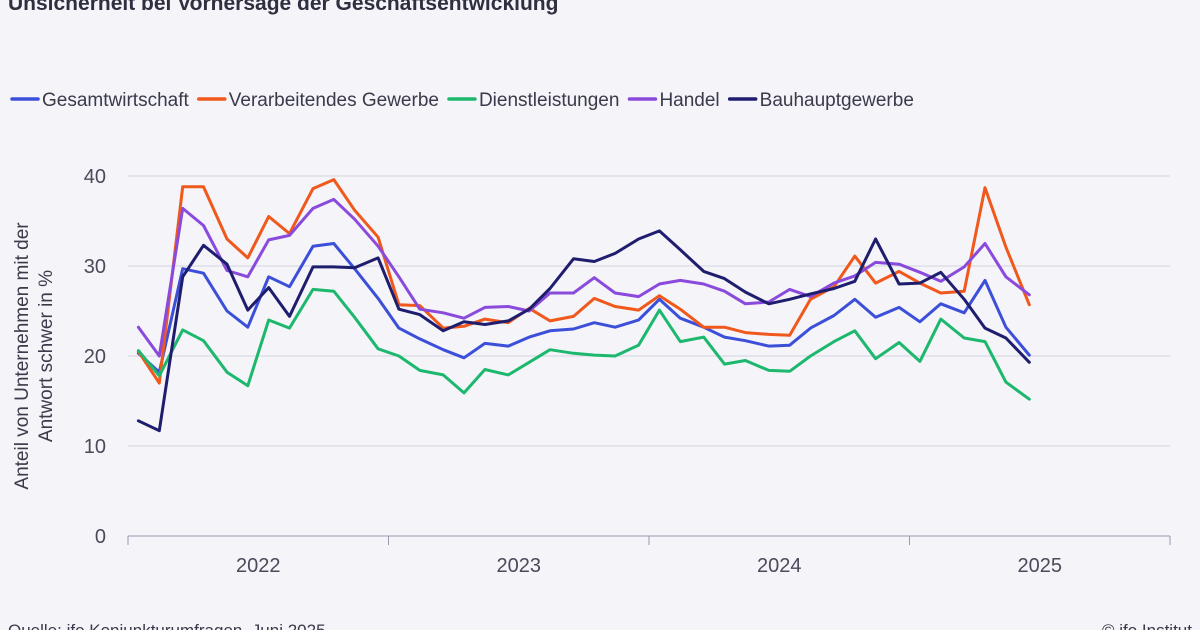  Describe the element at coordinates (549, 100) in the screenshot. I see `legend-label: Dienstleistungen` at that location.